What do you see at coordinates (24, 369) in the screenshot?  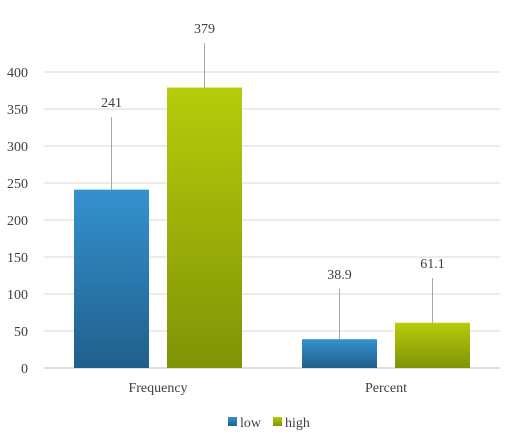 I see `y-tick-label: 0` at bounding box center [24, 369].